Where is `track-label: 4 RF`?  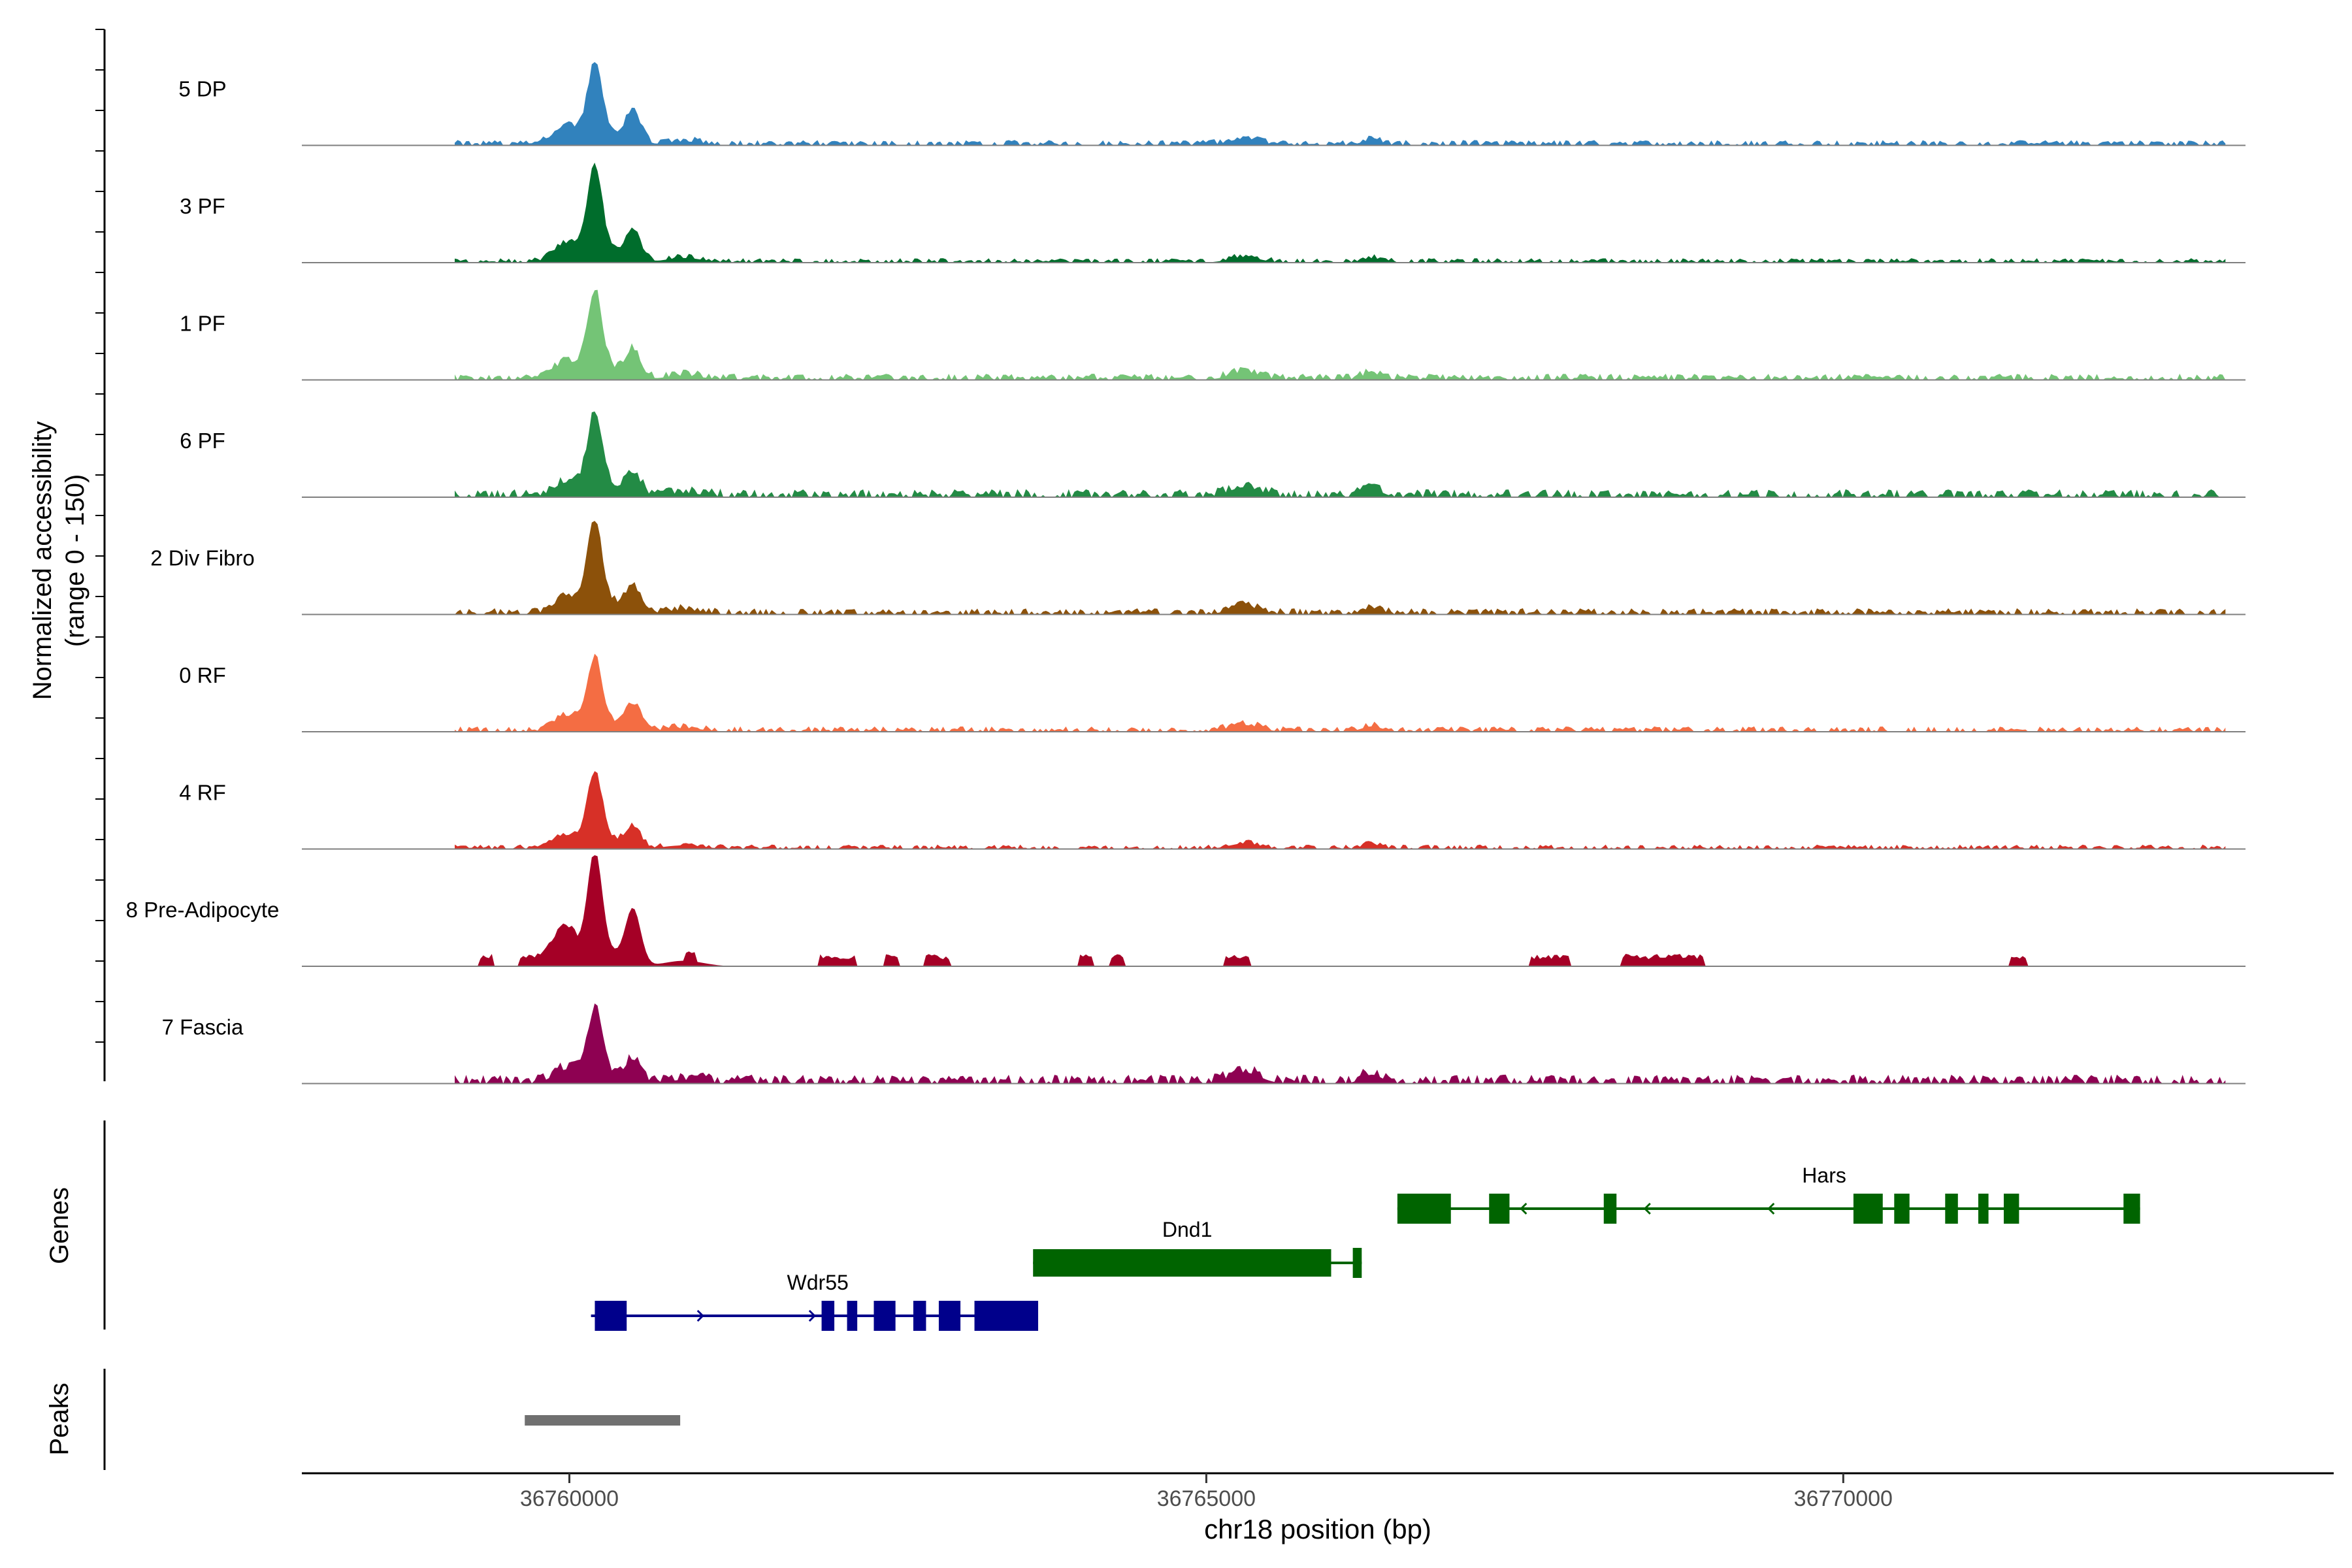
track-label: 4 RF is located at coordinates (202, 793).